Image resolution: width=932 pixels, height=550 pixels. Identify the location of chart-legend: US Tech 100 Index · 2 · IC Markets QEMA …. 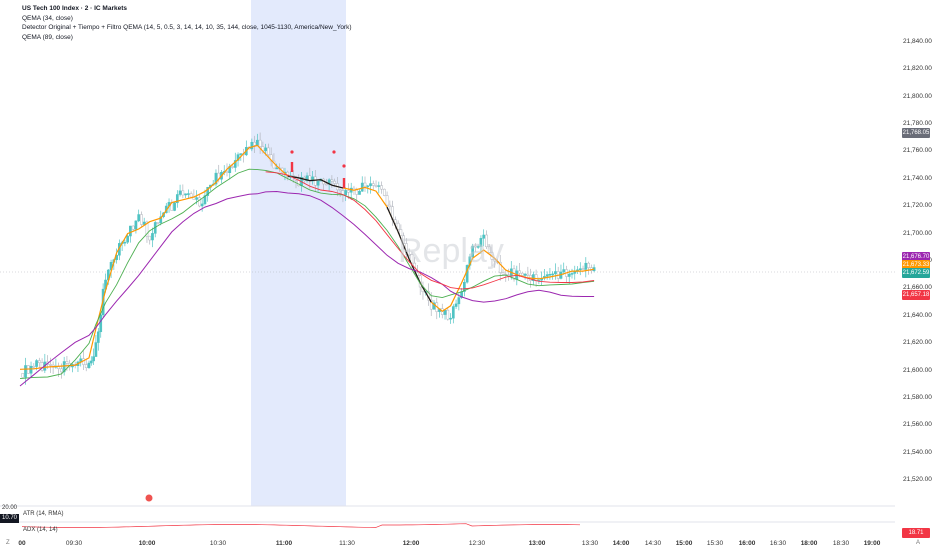
(187, 23).